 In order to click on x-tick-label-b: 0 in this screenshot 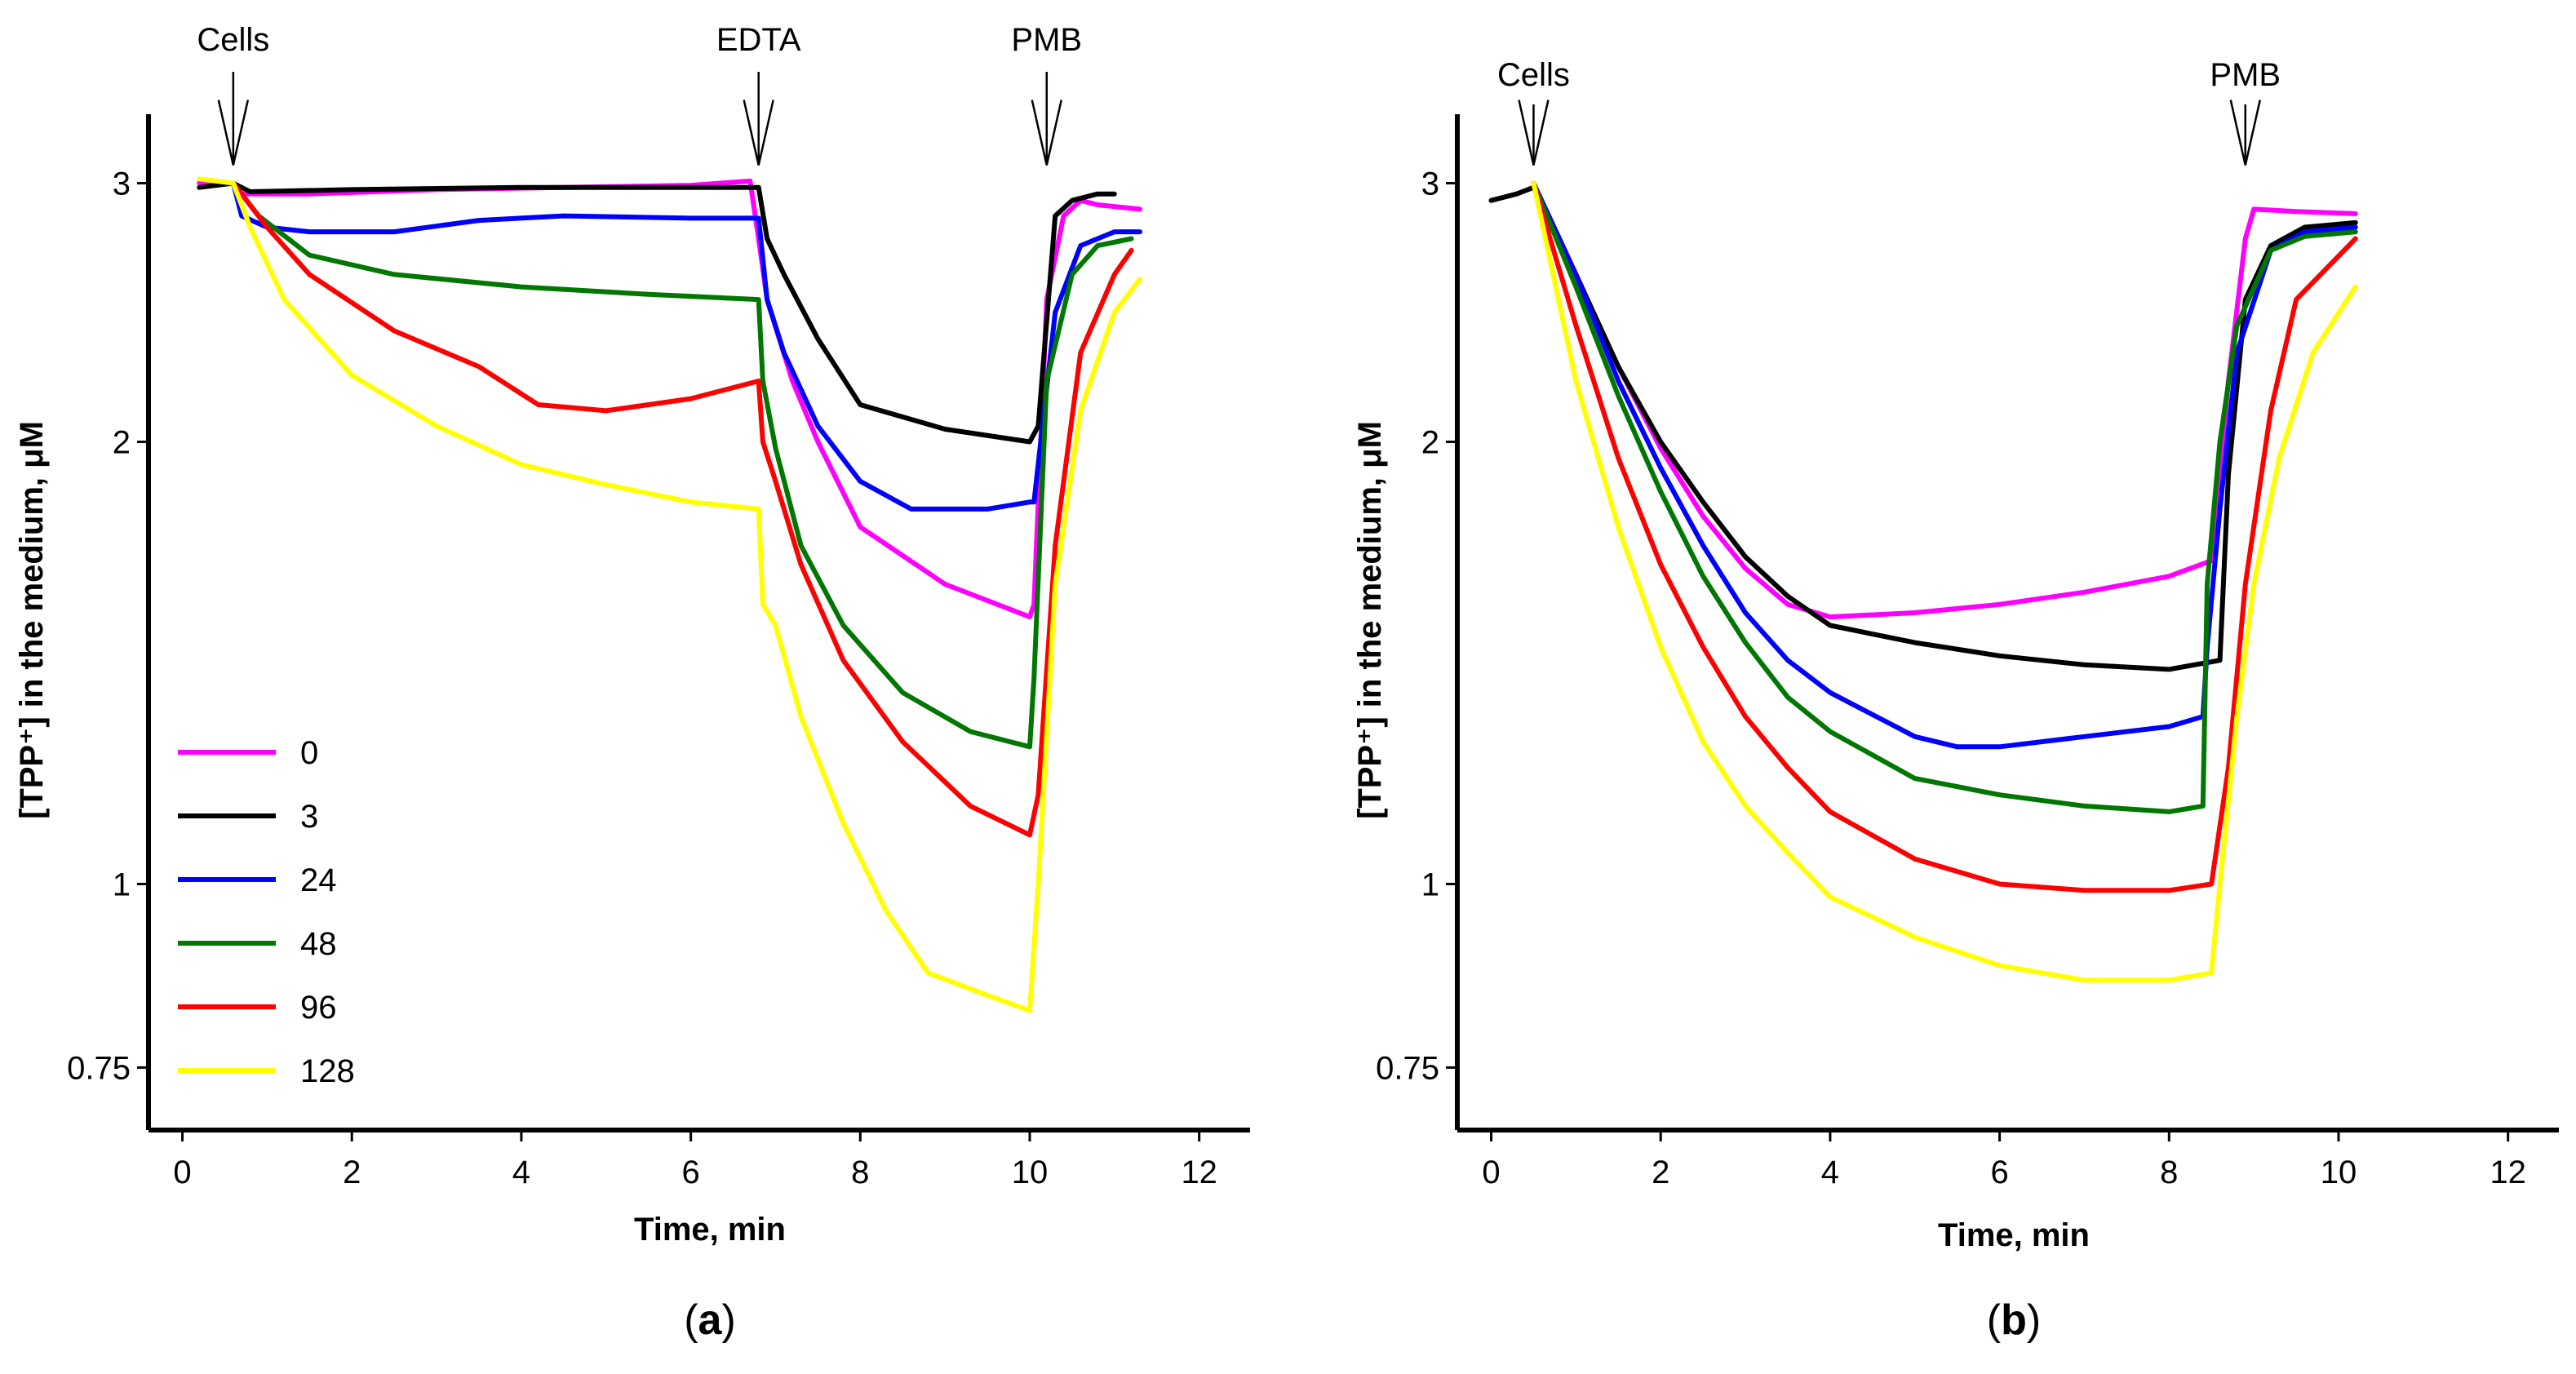, I will do `click(1491, 1173)`.